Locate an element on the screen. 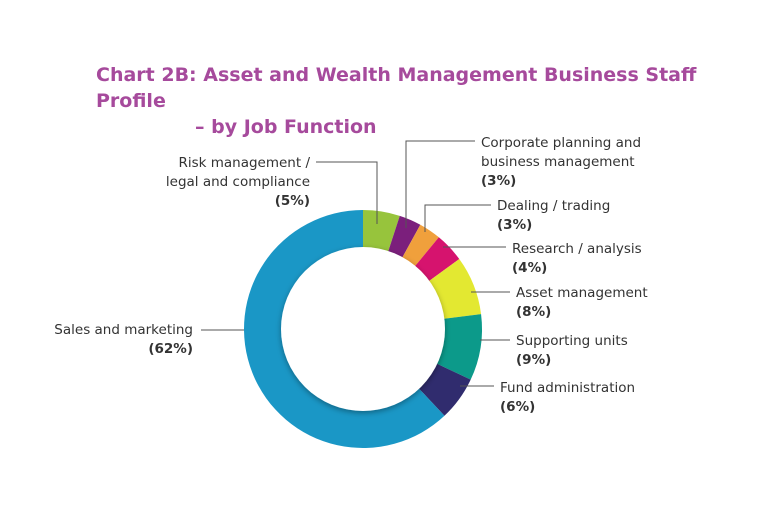 The height and width of the screenshot is (510, 768). leader-dealing-trading is located at coordinates (457, 218).